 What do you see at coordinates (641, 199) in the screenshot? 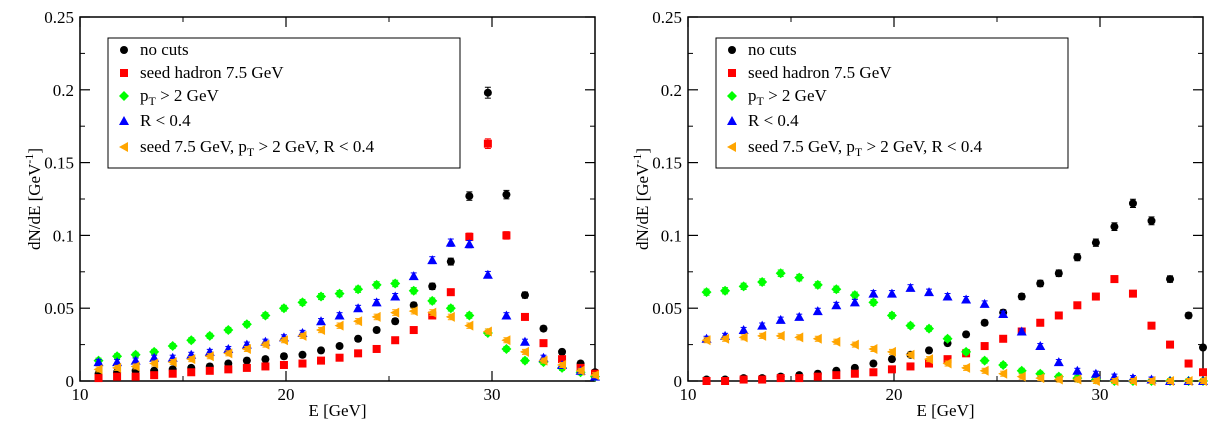
I see `y-axis-title: dN/dE [GeV-1]` at bounding box center [641, 199].